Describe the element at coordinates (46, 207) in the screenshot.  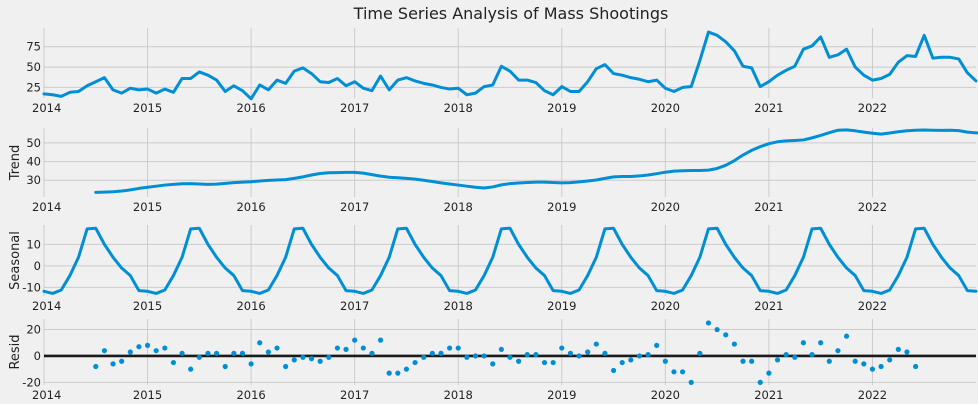
I see `x-tick-label: 2014` at that location.